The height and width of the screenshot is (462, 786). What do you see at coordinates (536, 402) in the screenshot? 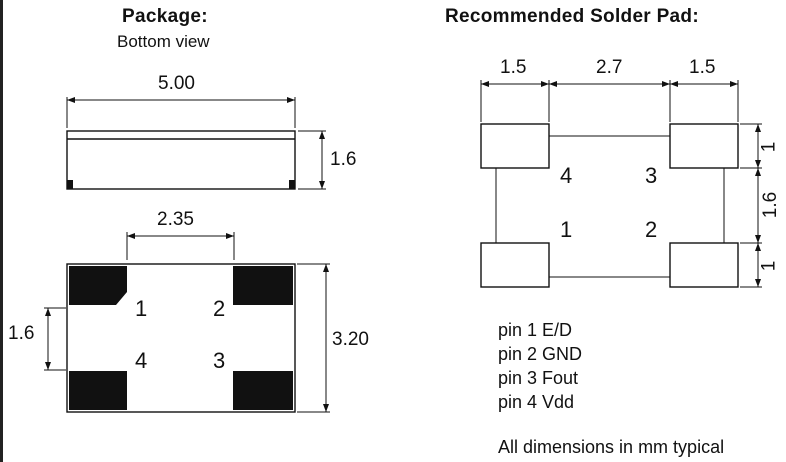
I see `pin-legend-item-4: pin 4 Vdd` at bounding box center [536, 402].